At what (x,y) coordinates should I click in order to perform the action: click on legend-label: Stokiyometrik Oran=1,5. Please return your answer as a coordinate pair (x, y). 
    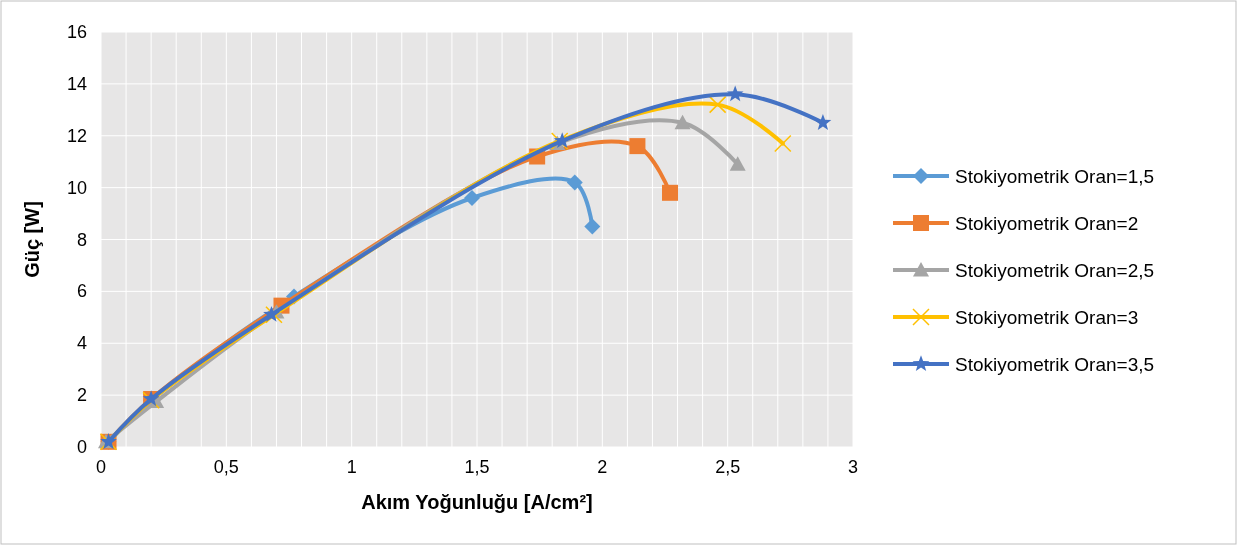
    Looking at the image, I should click on (1055, 176).